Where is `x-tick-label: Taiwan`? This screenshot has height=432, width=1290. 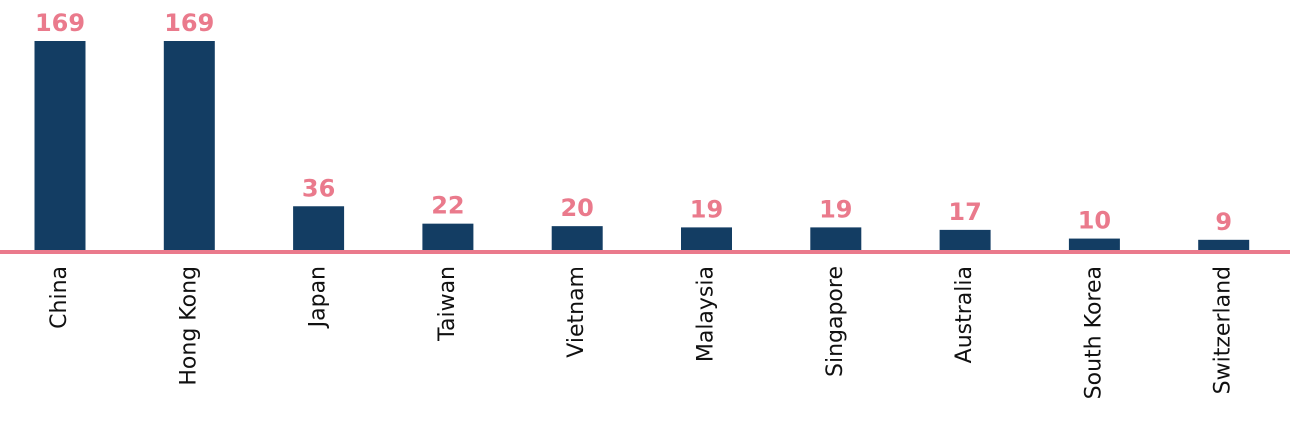 x-tick-label: Taiwan is located at coordinates (447, 304).